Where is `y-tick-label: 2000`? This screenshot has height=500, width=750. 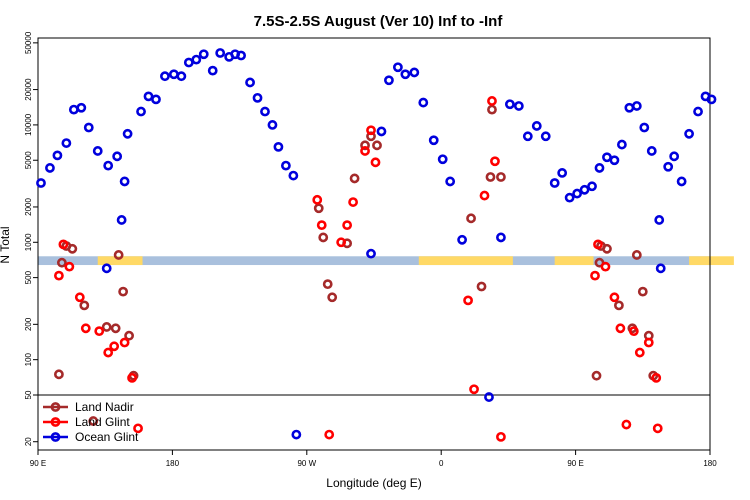
y-tick-label: 2000 is located at coordinates (28, 207).